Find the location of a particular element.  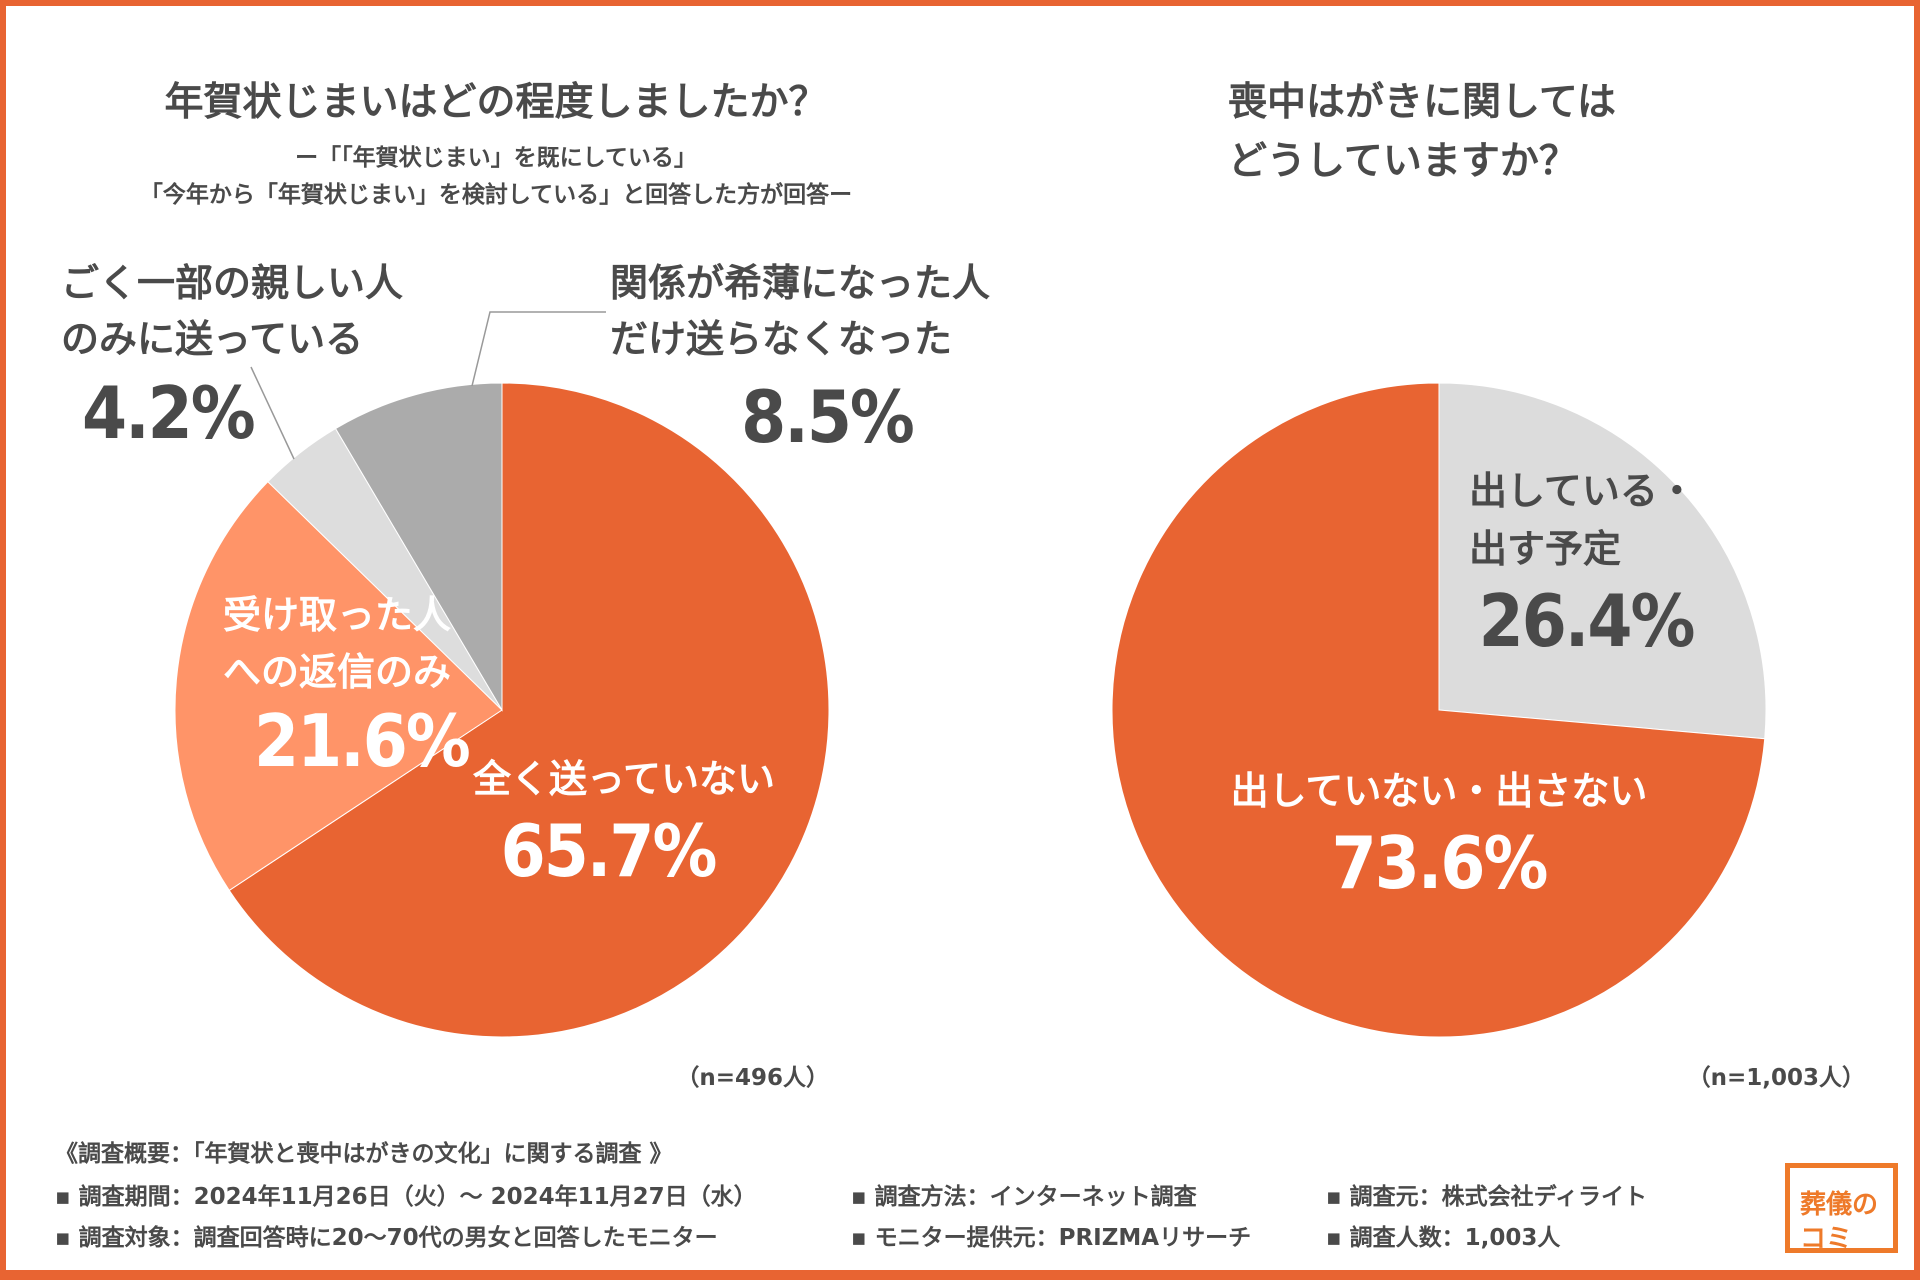

label-not-send: 出していない・出さない is located at coordinates (1439, 791).